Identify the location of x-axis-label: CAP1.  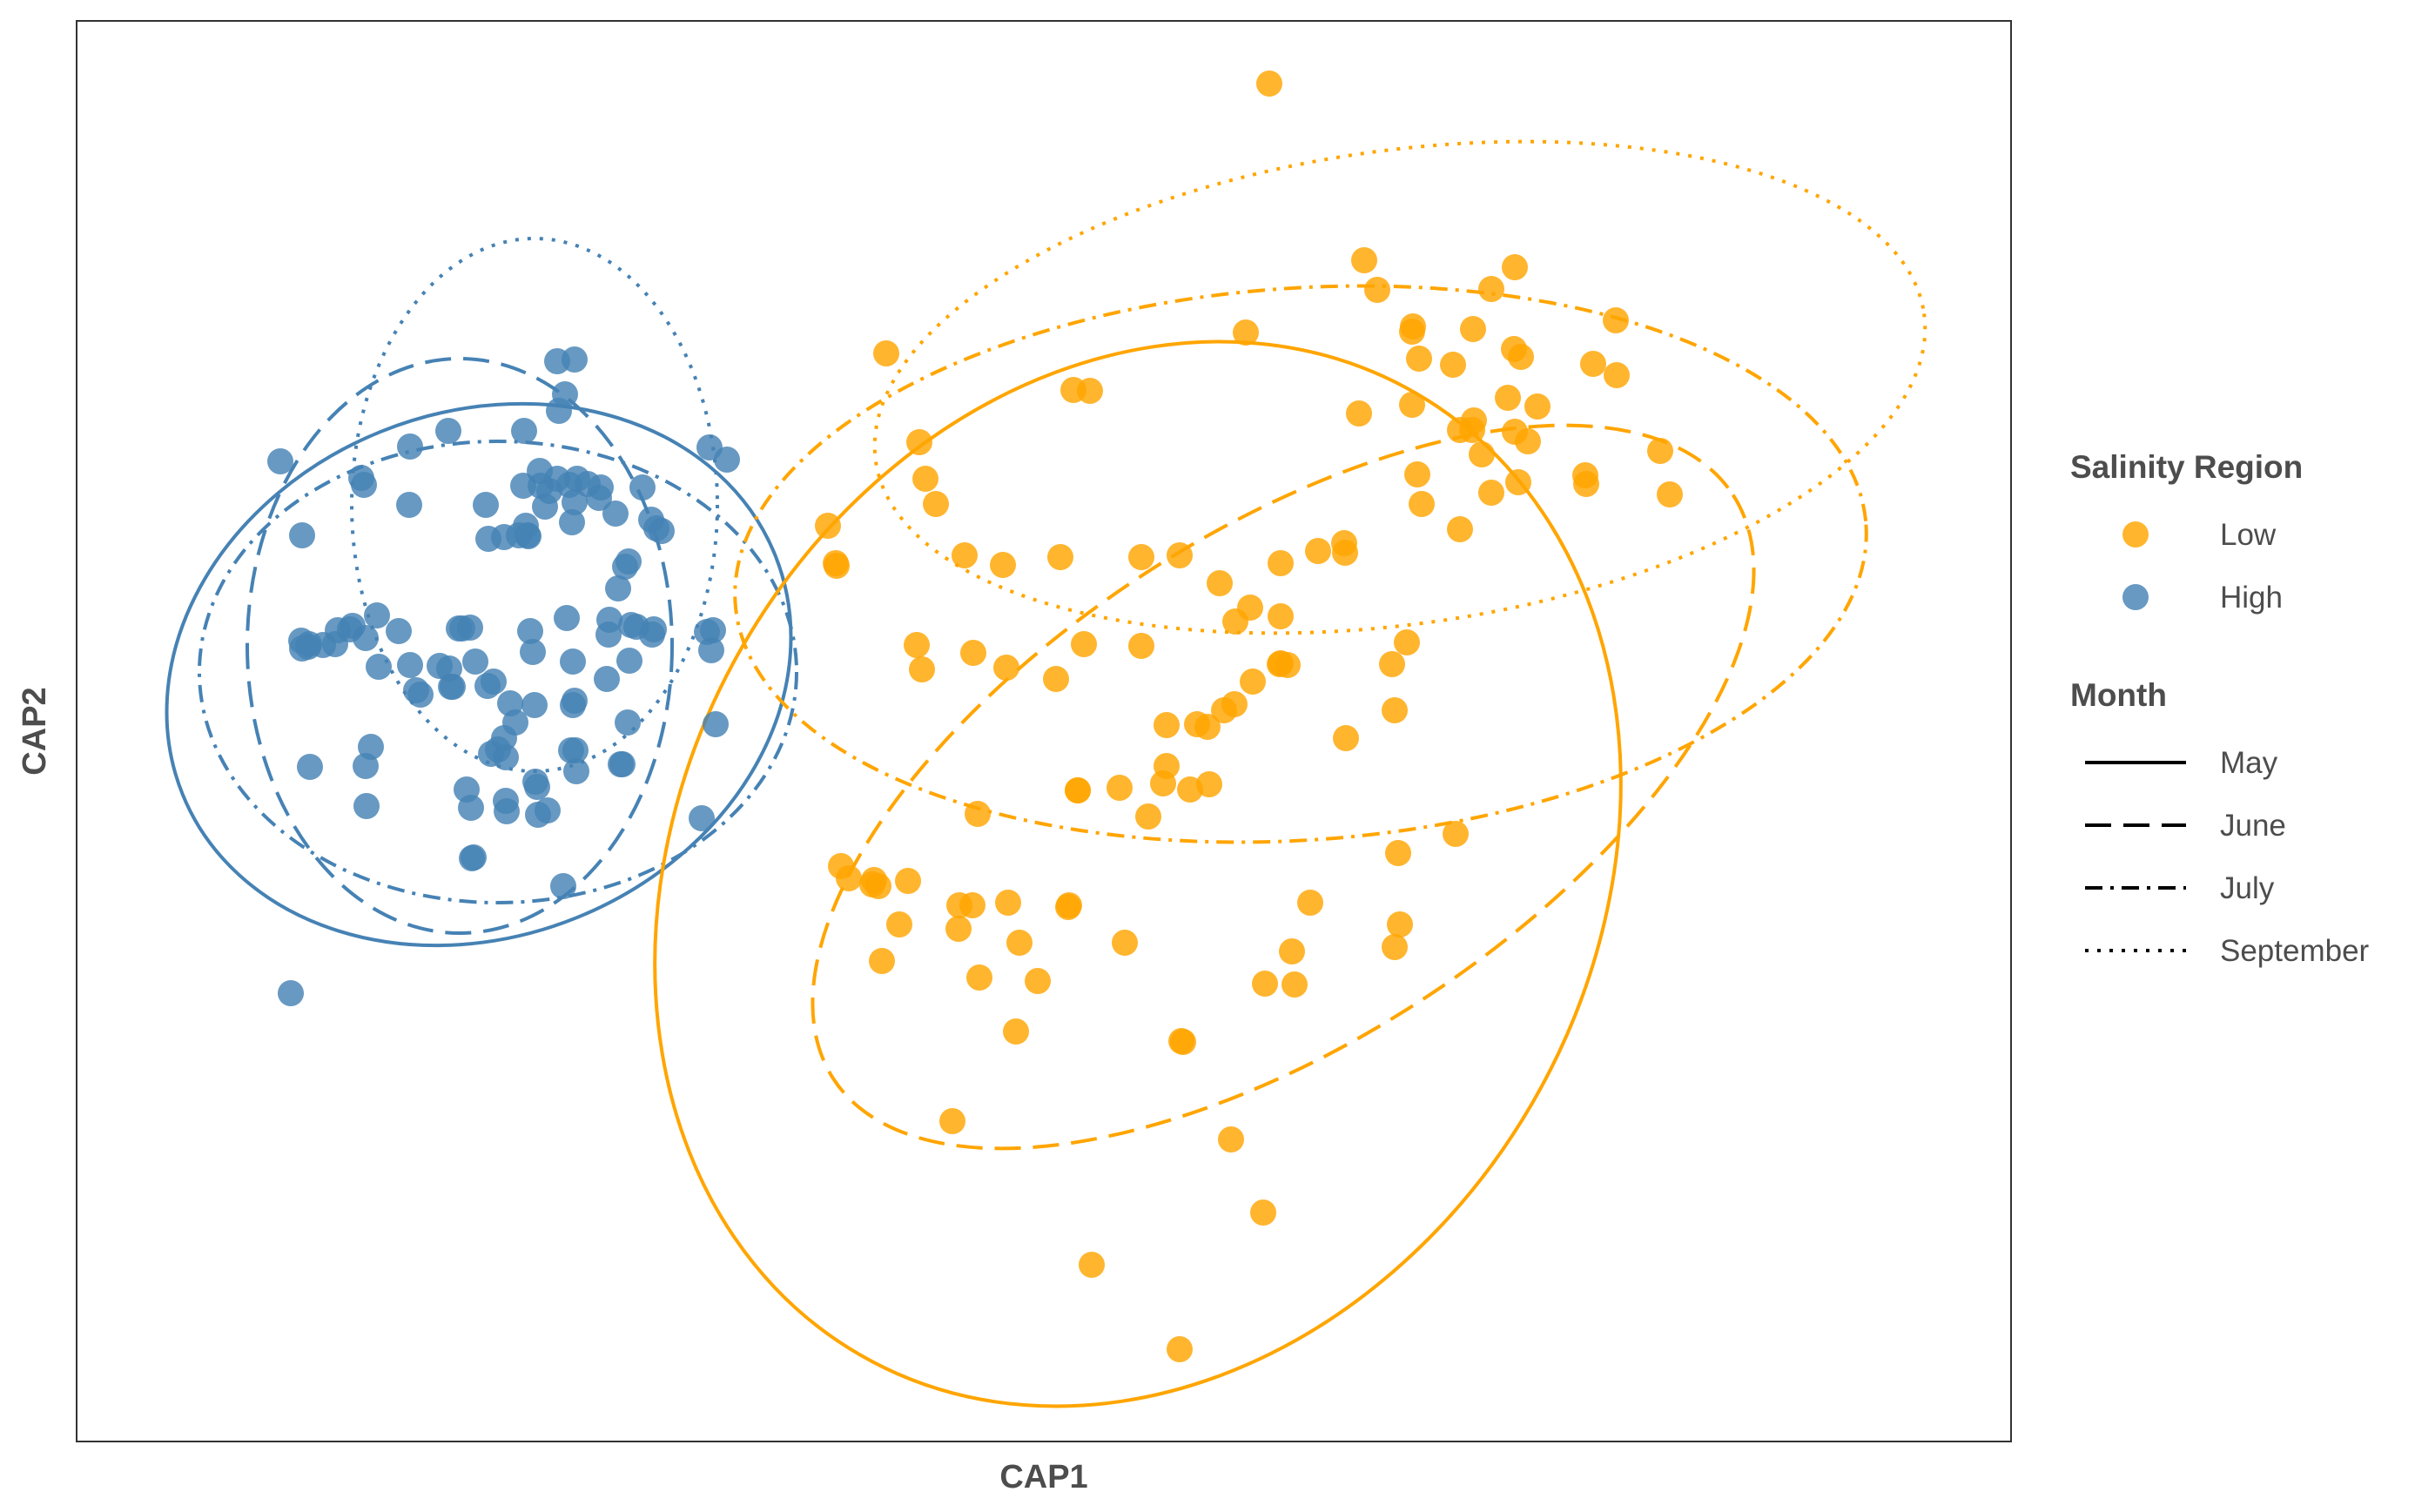
(1043, 1477).